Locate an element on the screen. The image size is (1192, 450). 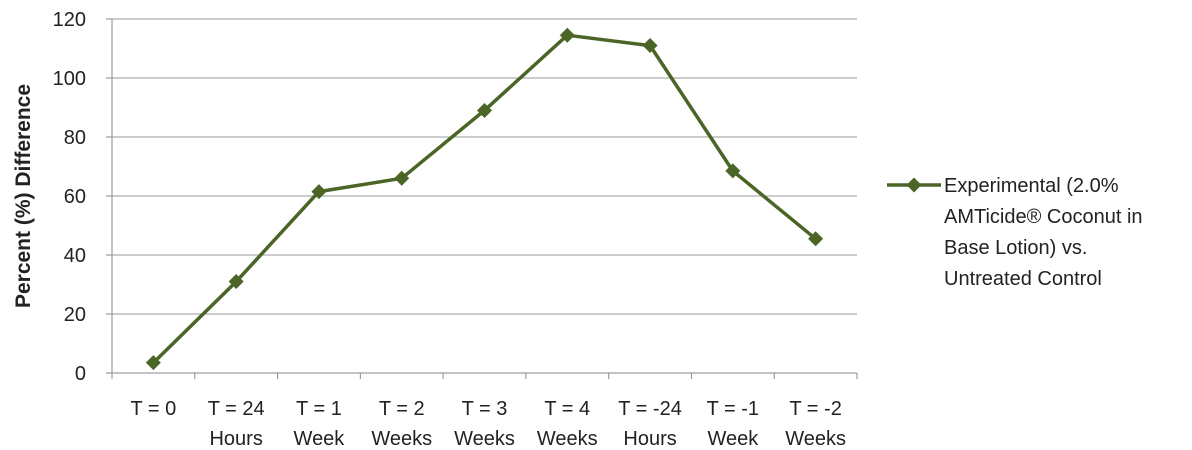
legend-label-line: Base Lotion) vs. is located at coordinates (1015, 248).